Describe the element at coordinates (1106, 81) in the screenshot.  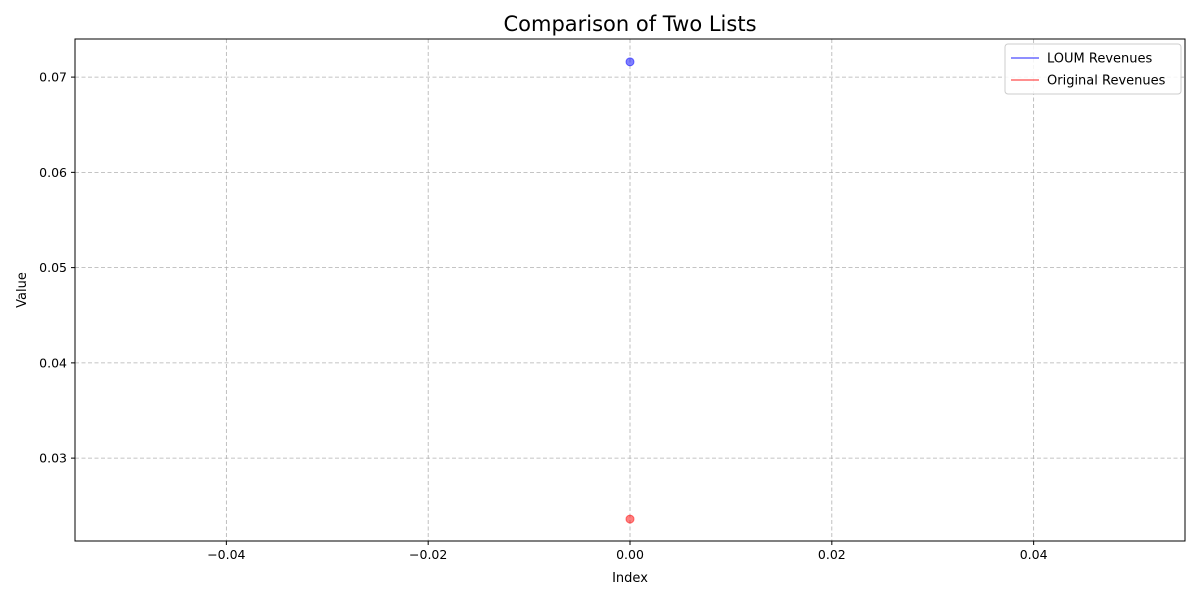
I see `legend-label-original-revenues: Original Revenues` at that location.